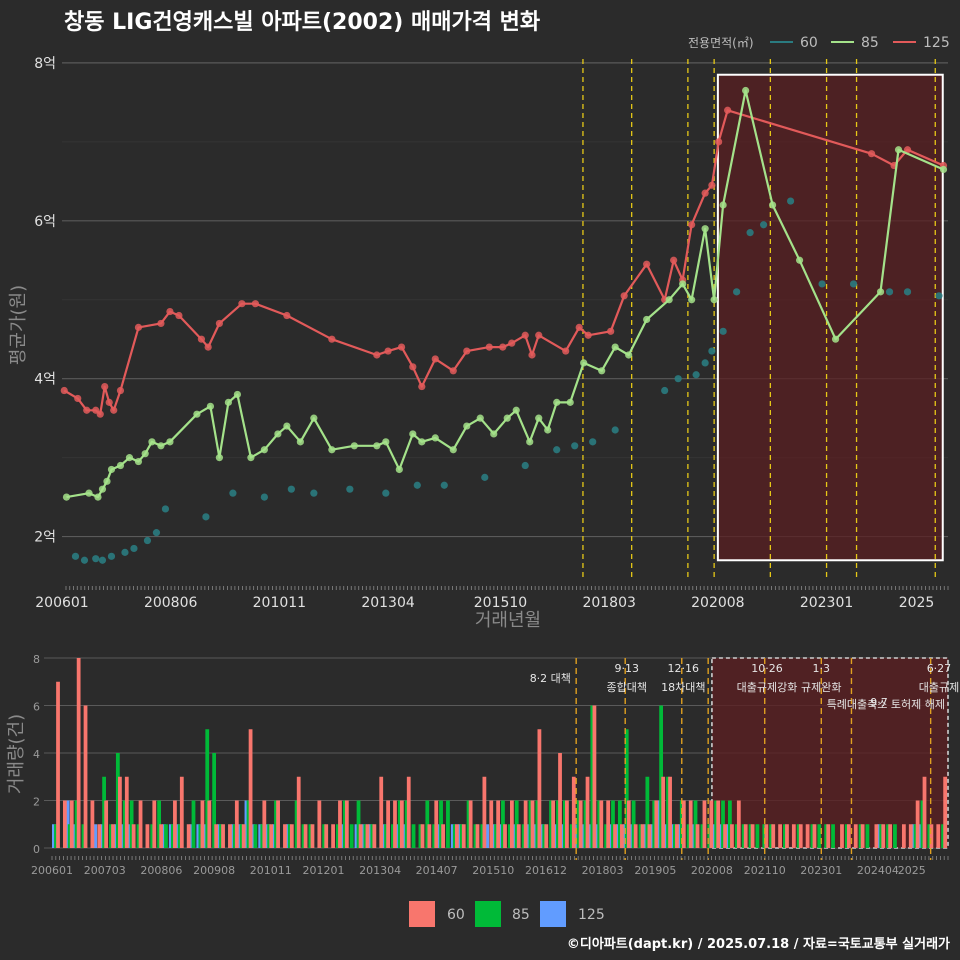 This screenshot has width=960, height=960. I want to click on x-tick-label: 200601, so click(61, 603).